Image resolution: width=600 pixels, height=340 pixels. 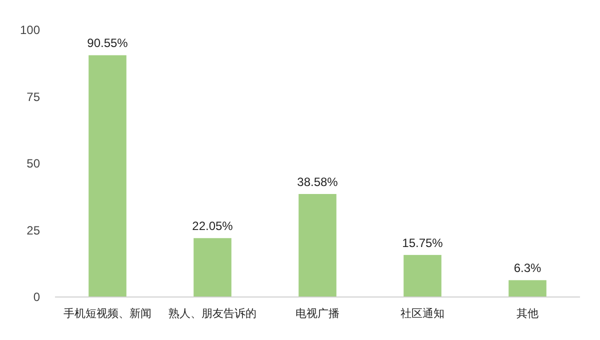 I want to click on x-tick-label: 其他, so click(x=527, y=313).